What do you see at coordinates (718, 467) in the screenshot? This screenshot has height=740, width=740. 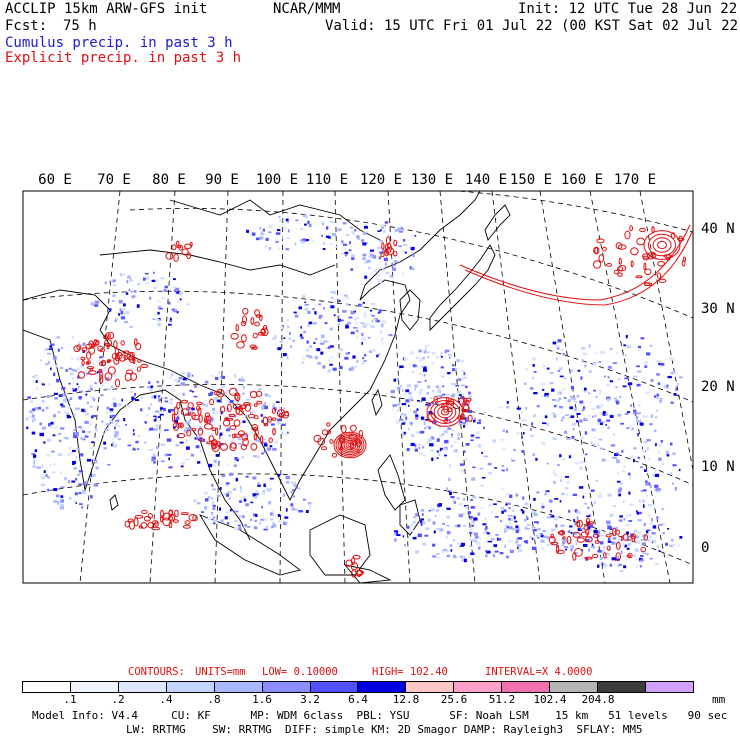 I see `lat-label-10n: 10 N` at bounding box center [718, 467].